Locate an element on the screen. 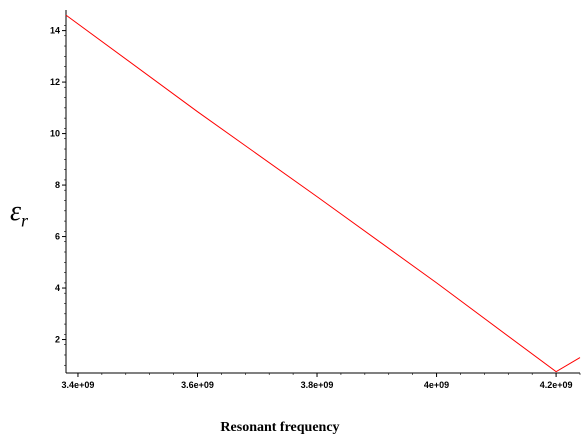 The width and height of the screenshot is (581, 446). y-tick-label: 2 is located at coordinates (57, 340).